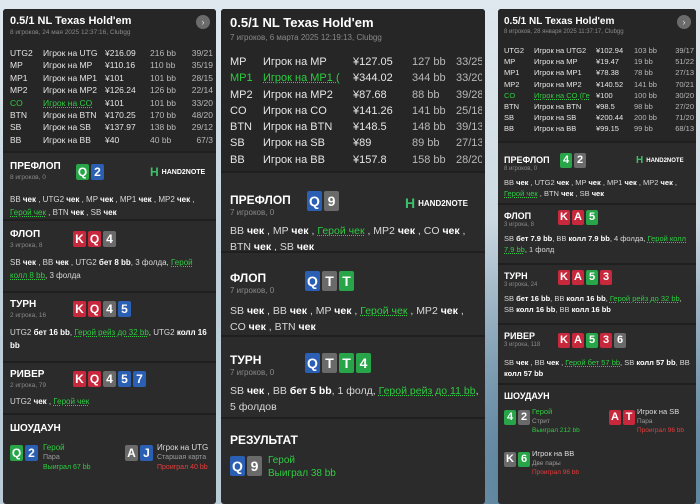 The height and width of the screenshot is (504, 700). What do you see at coordinates (111, 103) in the screenshot?
I see `player-row: CO Игрок на CO ¥101 101 bb 33/20` at bounding box center [111, 103].